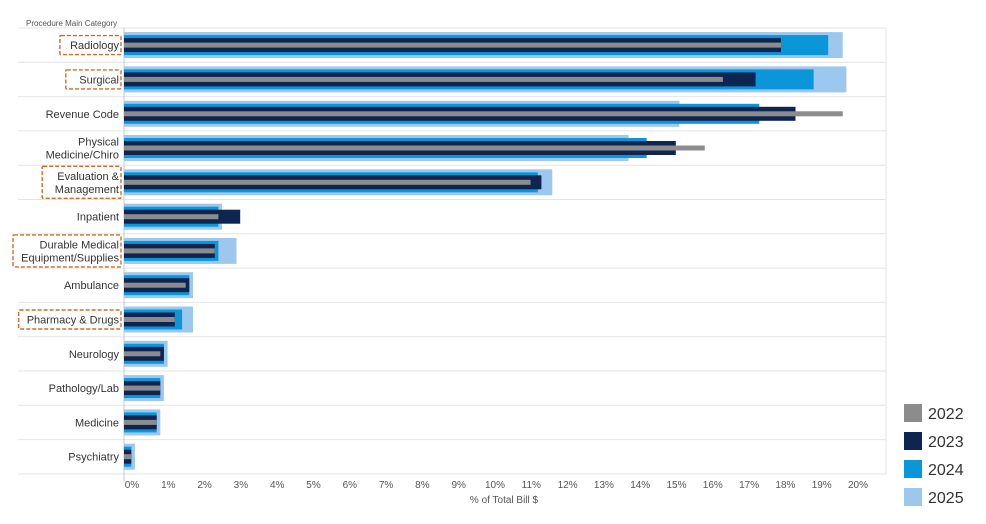  Describe the element at coordinates (946, 498) in the screenshot. I see `legend-label-2025: 2025` at that location.